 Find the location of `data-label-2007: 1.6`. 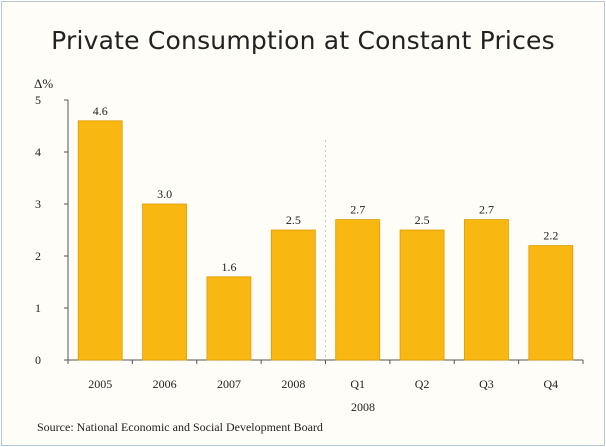

data-label-2007: 1.6 is located at coordinates (228, 267).